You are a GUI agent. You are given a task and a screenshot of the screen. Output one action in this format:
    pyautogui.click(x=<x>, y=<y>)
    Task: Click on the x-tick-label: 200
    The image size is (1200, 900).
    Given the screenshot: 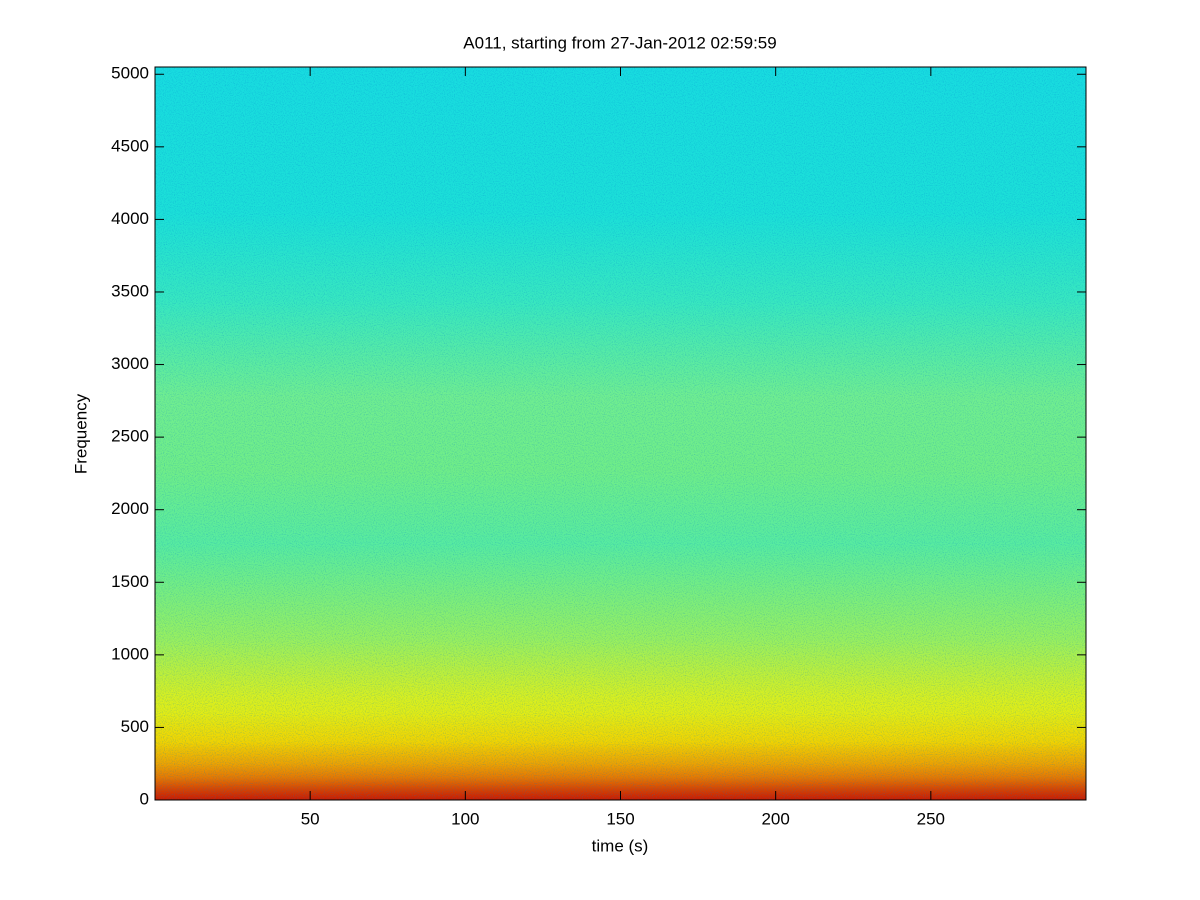 What is the action you would take?
    pyautogui.click(x=775, y=818)
    